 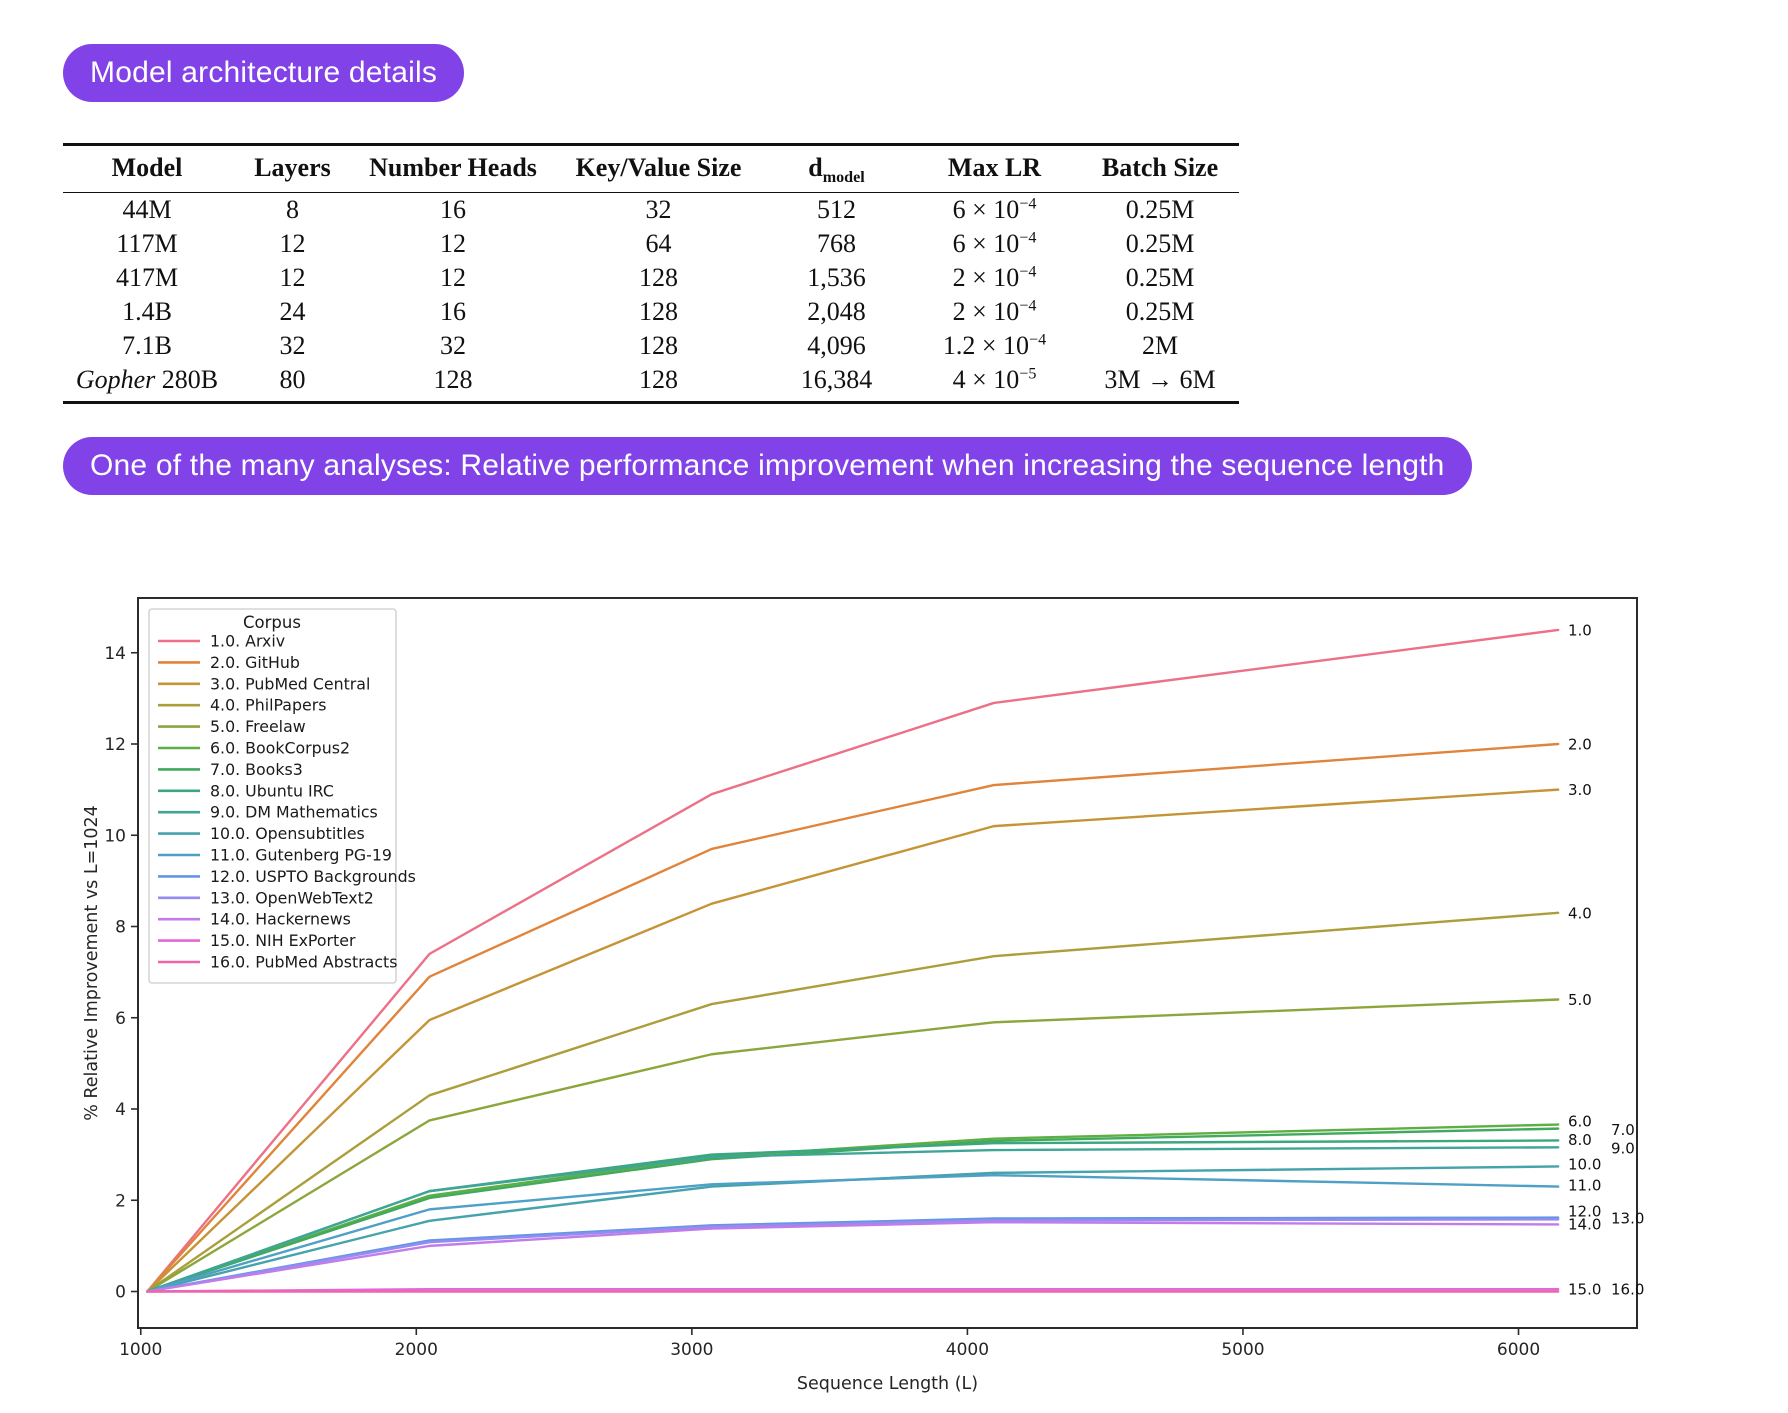 I want to click on table-row: 117M 12 12 64 768 6 × 10−4 0.25M, so click(x=651, y=244).